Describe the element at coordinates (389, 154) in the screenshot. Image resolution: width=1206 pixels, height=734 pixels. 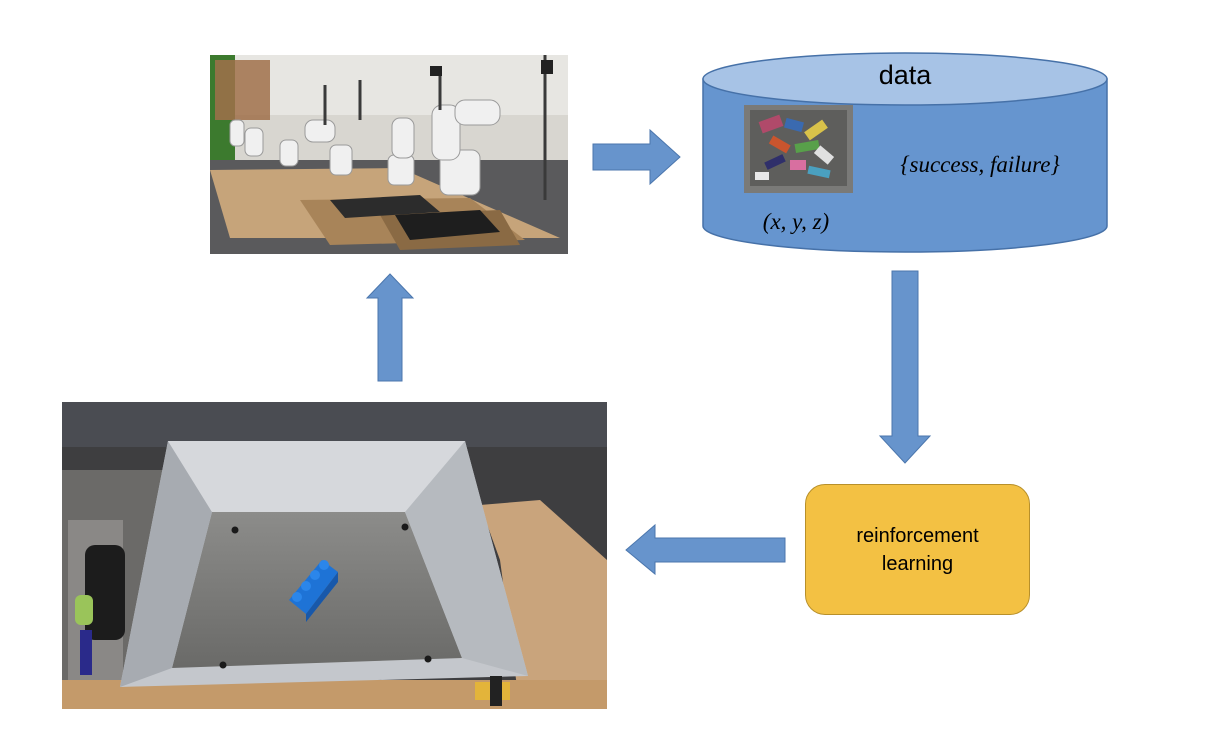
I see `robot-arms-photo` at that location.